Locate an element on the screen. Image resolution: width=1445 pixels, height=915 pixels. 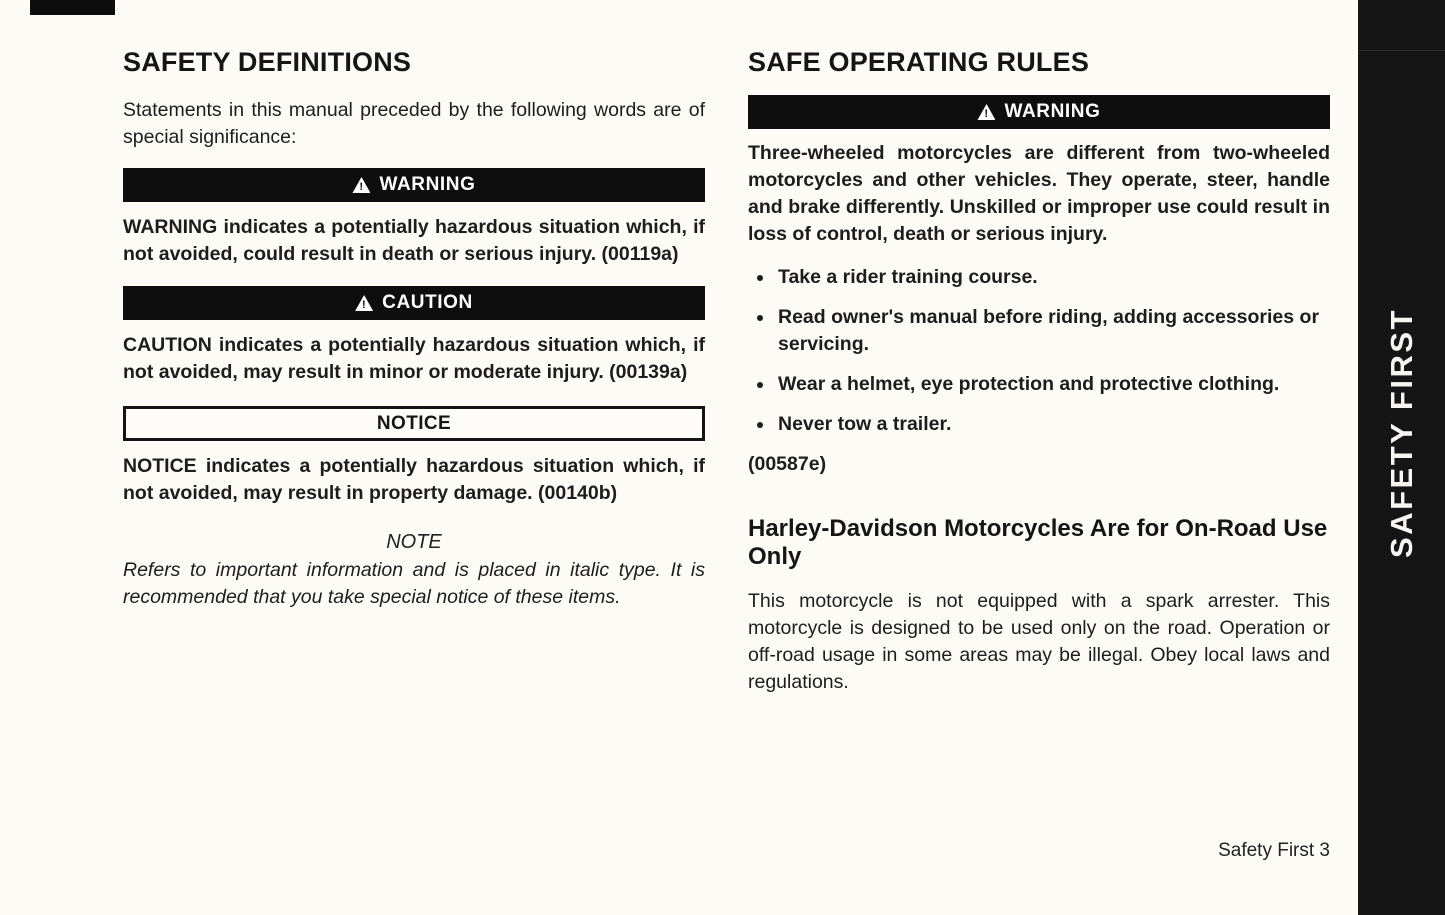
chapter-edge-tab: SAFETY FIRST is located at coordinates (1401, 457).